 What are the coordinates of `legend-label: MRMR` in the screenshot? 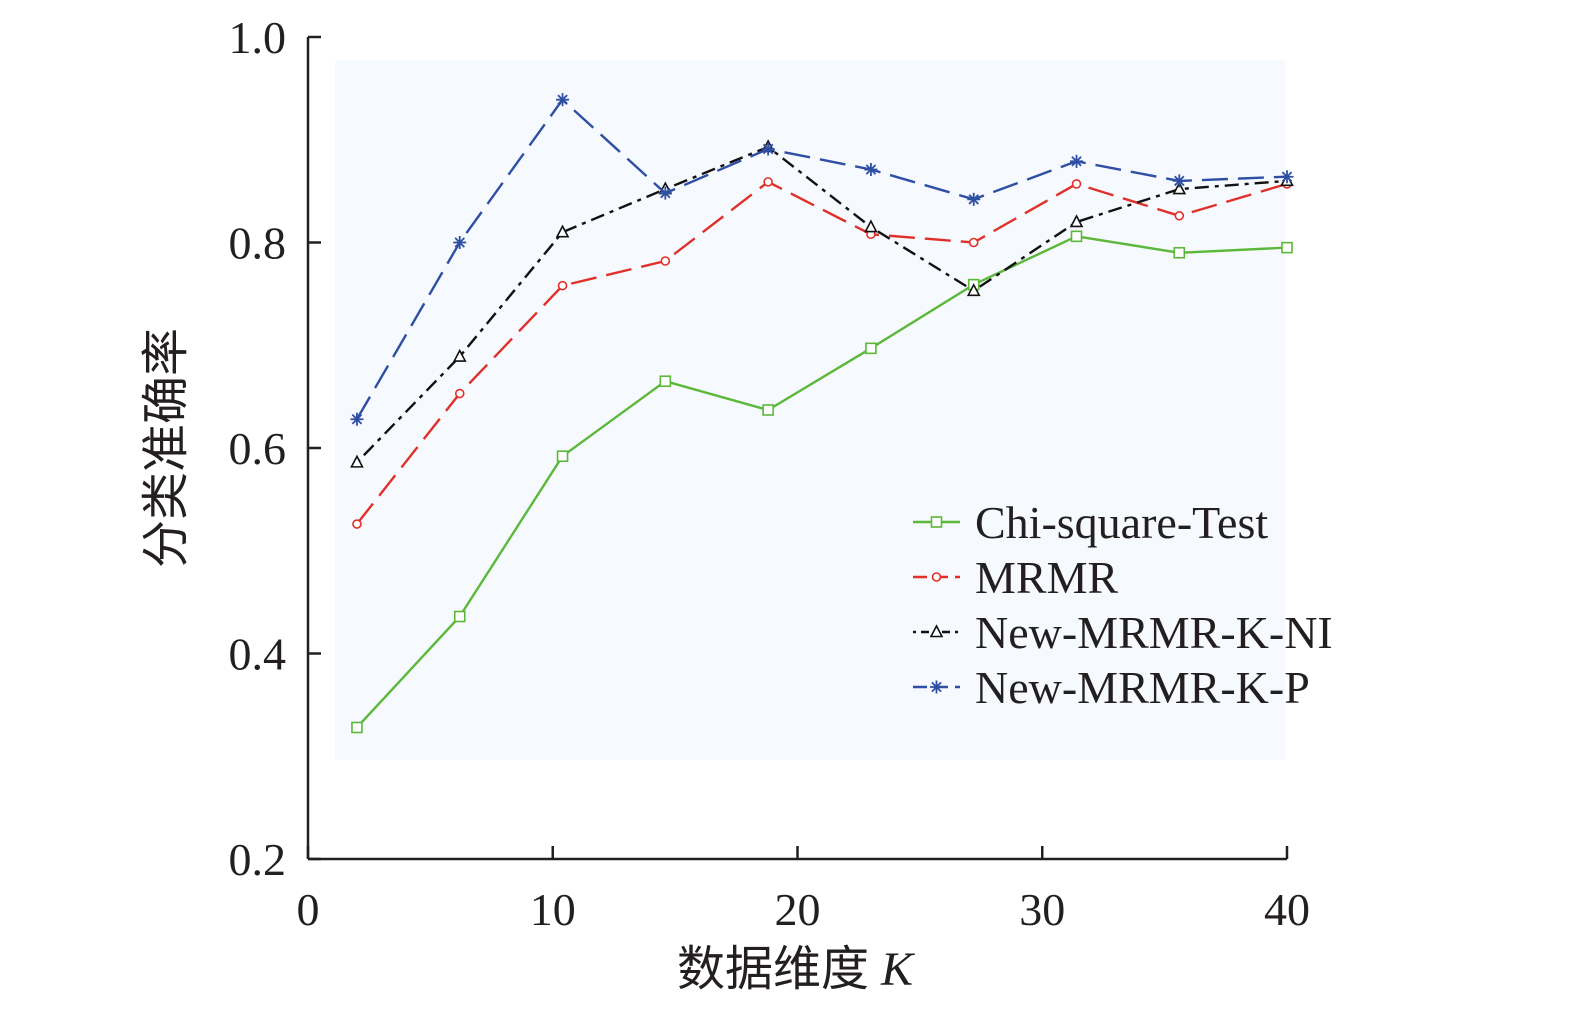 It's located at (1046, 577).